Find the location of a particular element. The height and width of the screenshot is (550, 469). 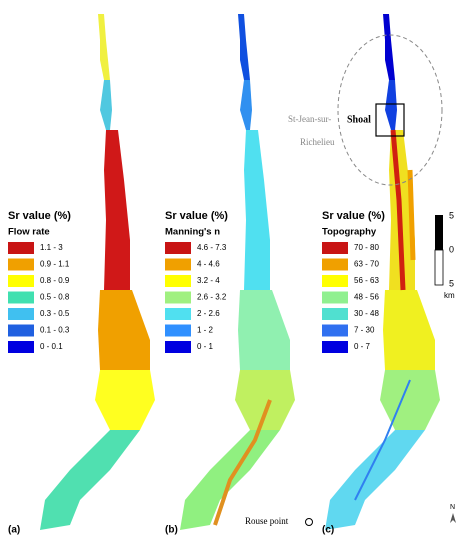

legend-label: 0 - 7 is located at coordinates (362, 346).